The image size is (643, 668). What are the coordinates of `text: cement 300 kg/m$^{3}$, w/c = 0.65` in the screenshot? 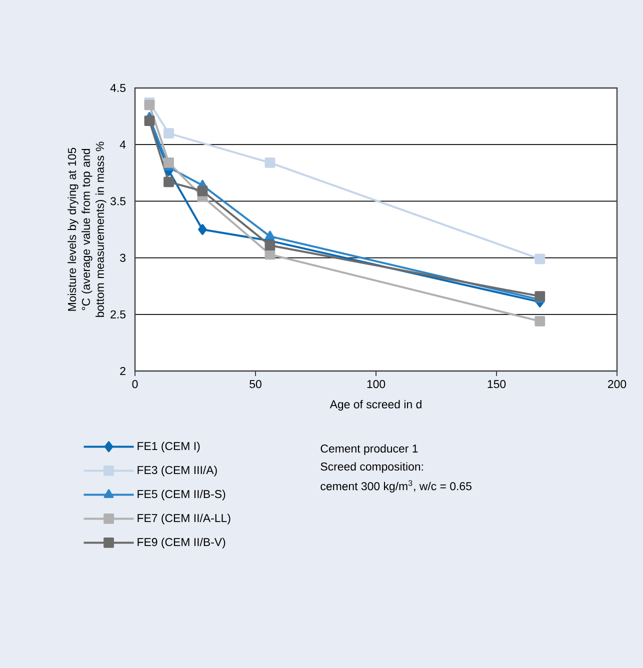 It's located at (396, 486).